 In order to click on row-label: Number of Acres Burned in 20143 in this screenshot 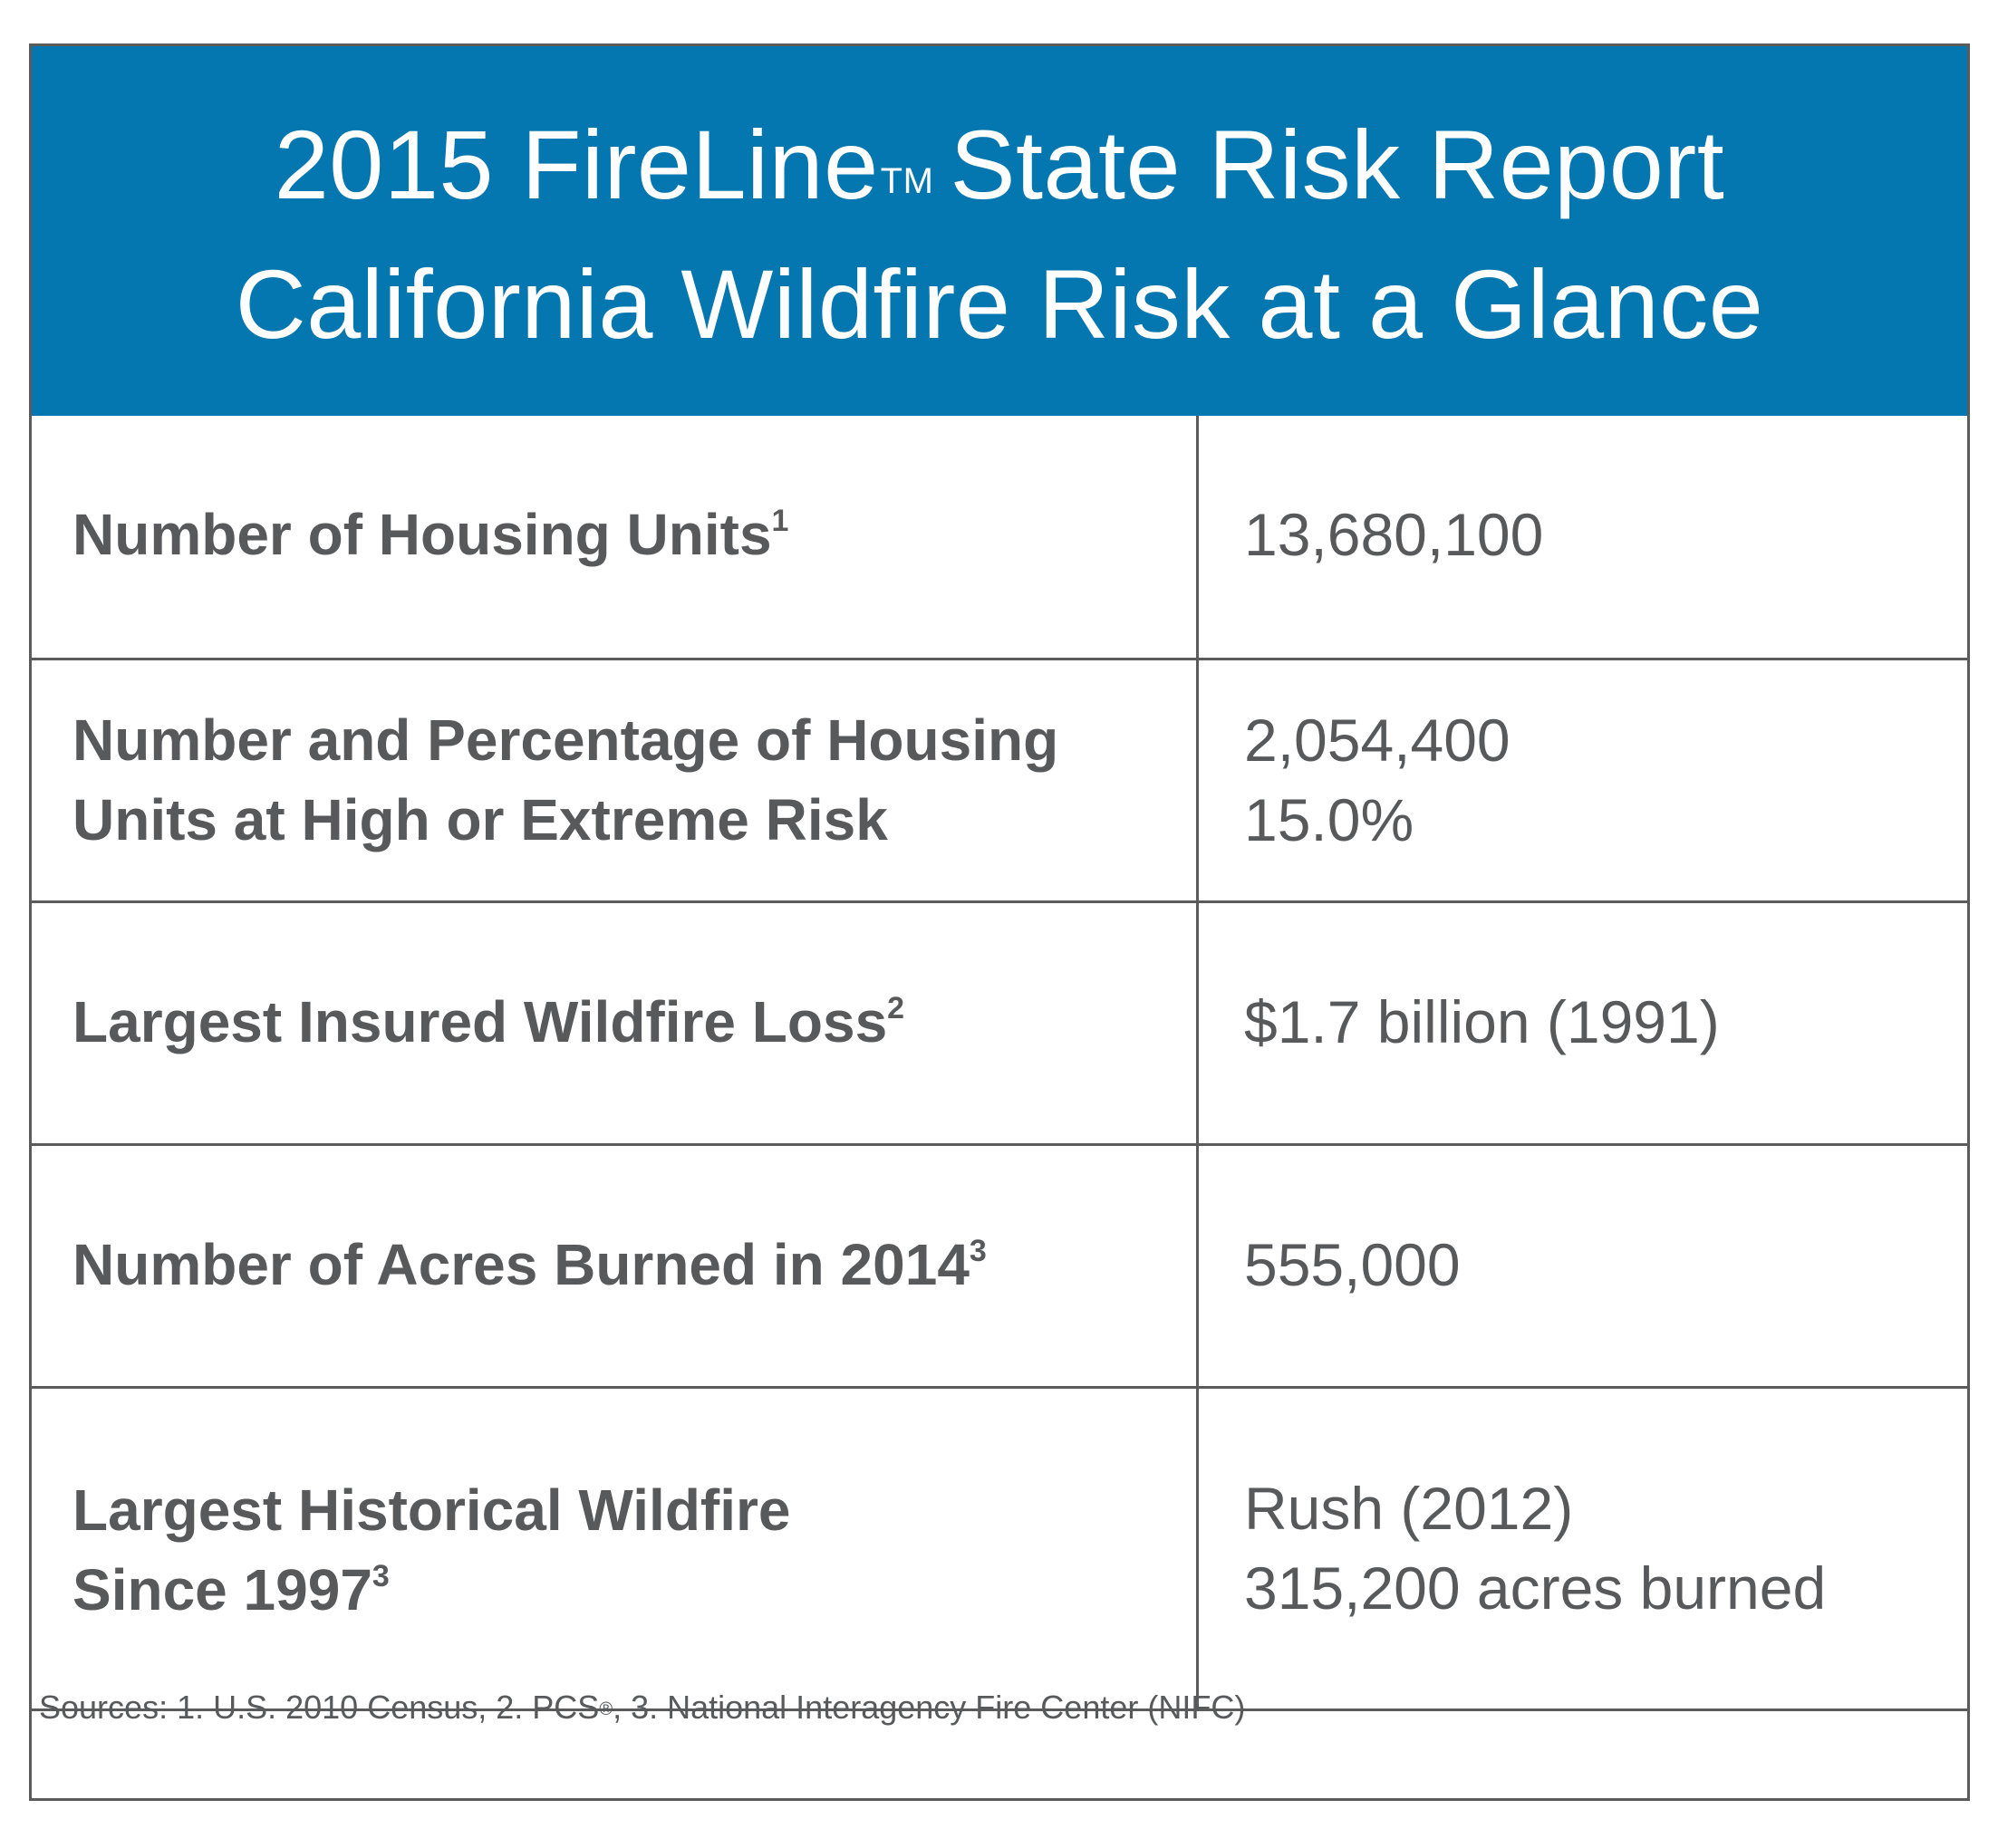, I will do `click(529, 1264)`.